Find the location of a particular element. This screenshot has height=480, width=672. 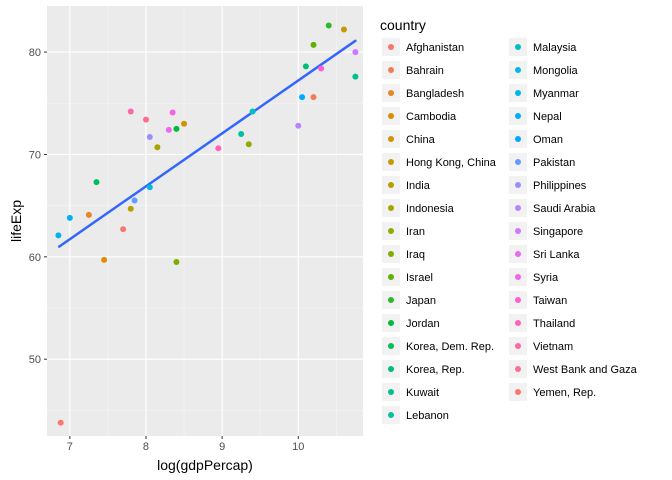

legend-label: Malaysia is located at coordinates (555, 48).